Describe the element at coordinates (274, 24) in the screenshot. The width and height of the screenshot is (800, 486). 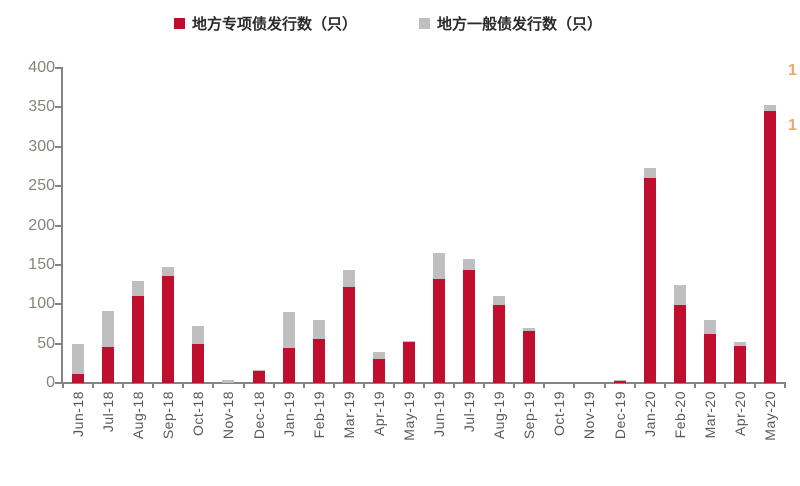
I see `legend-label-special-bond: 地方专项债发行数（只）` at that location.